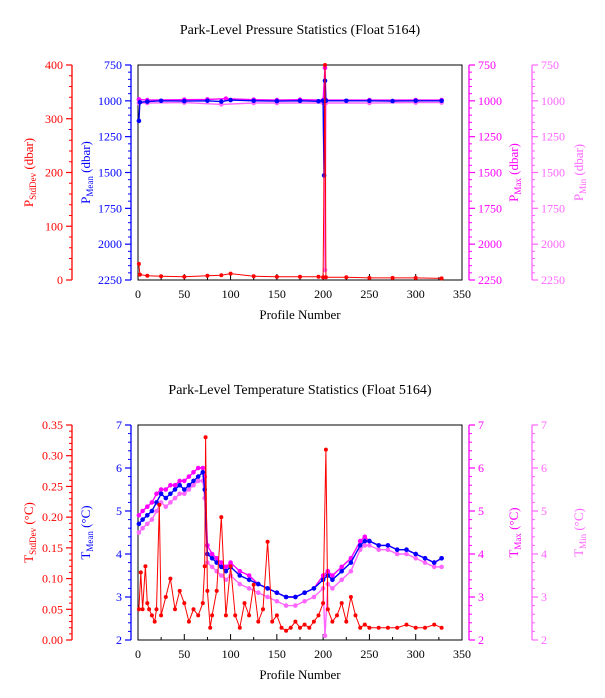 The height and width of the screenshot is (698, 605). I want to click on pressure-min-tick-label: 1250, so click(553, 137).